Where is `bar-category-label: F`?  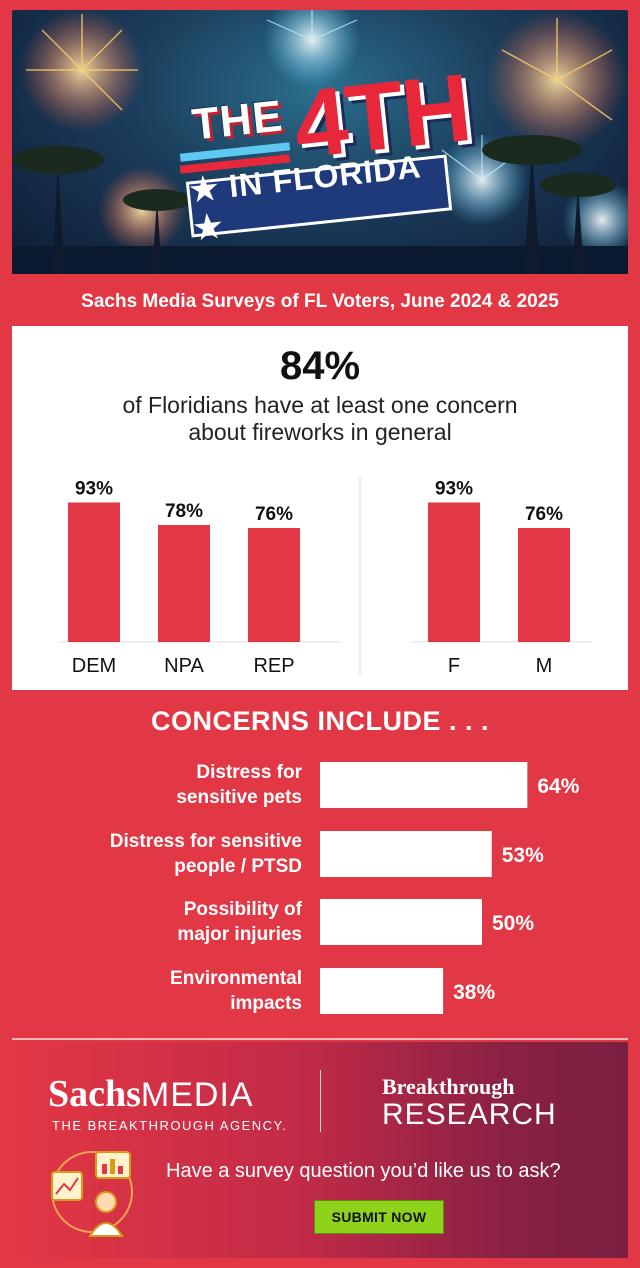
bar-category-label: F is located at coordinates (454, 666).